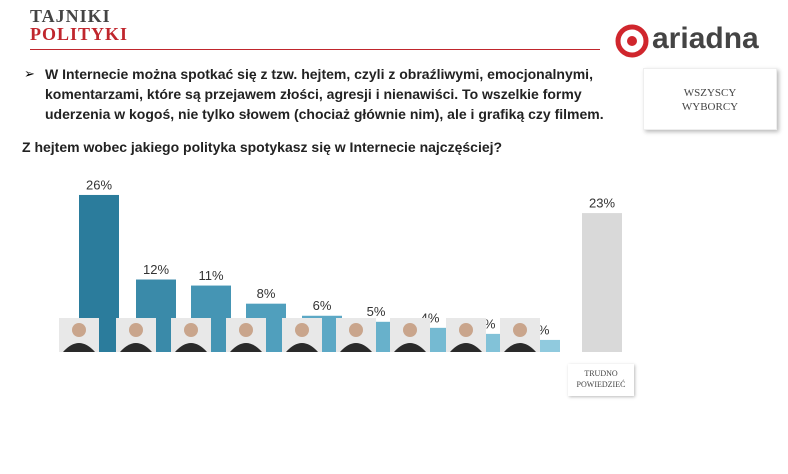 This screenshot has width=788, height=474. I want to click on brand-bottom: POLITYKI, so click(79, 34).